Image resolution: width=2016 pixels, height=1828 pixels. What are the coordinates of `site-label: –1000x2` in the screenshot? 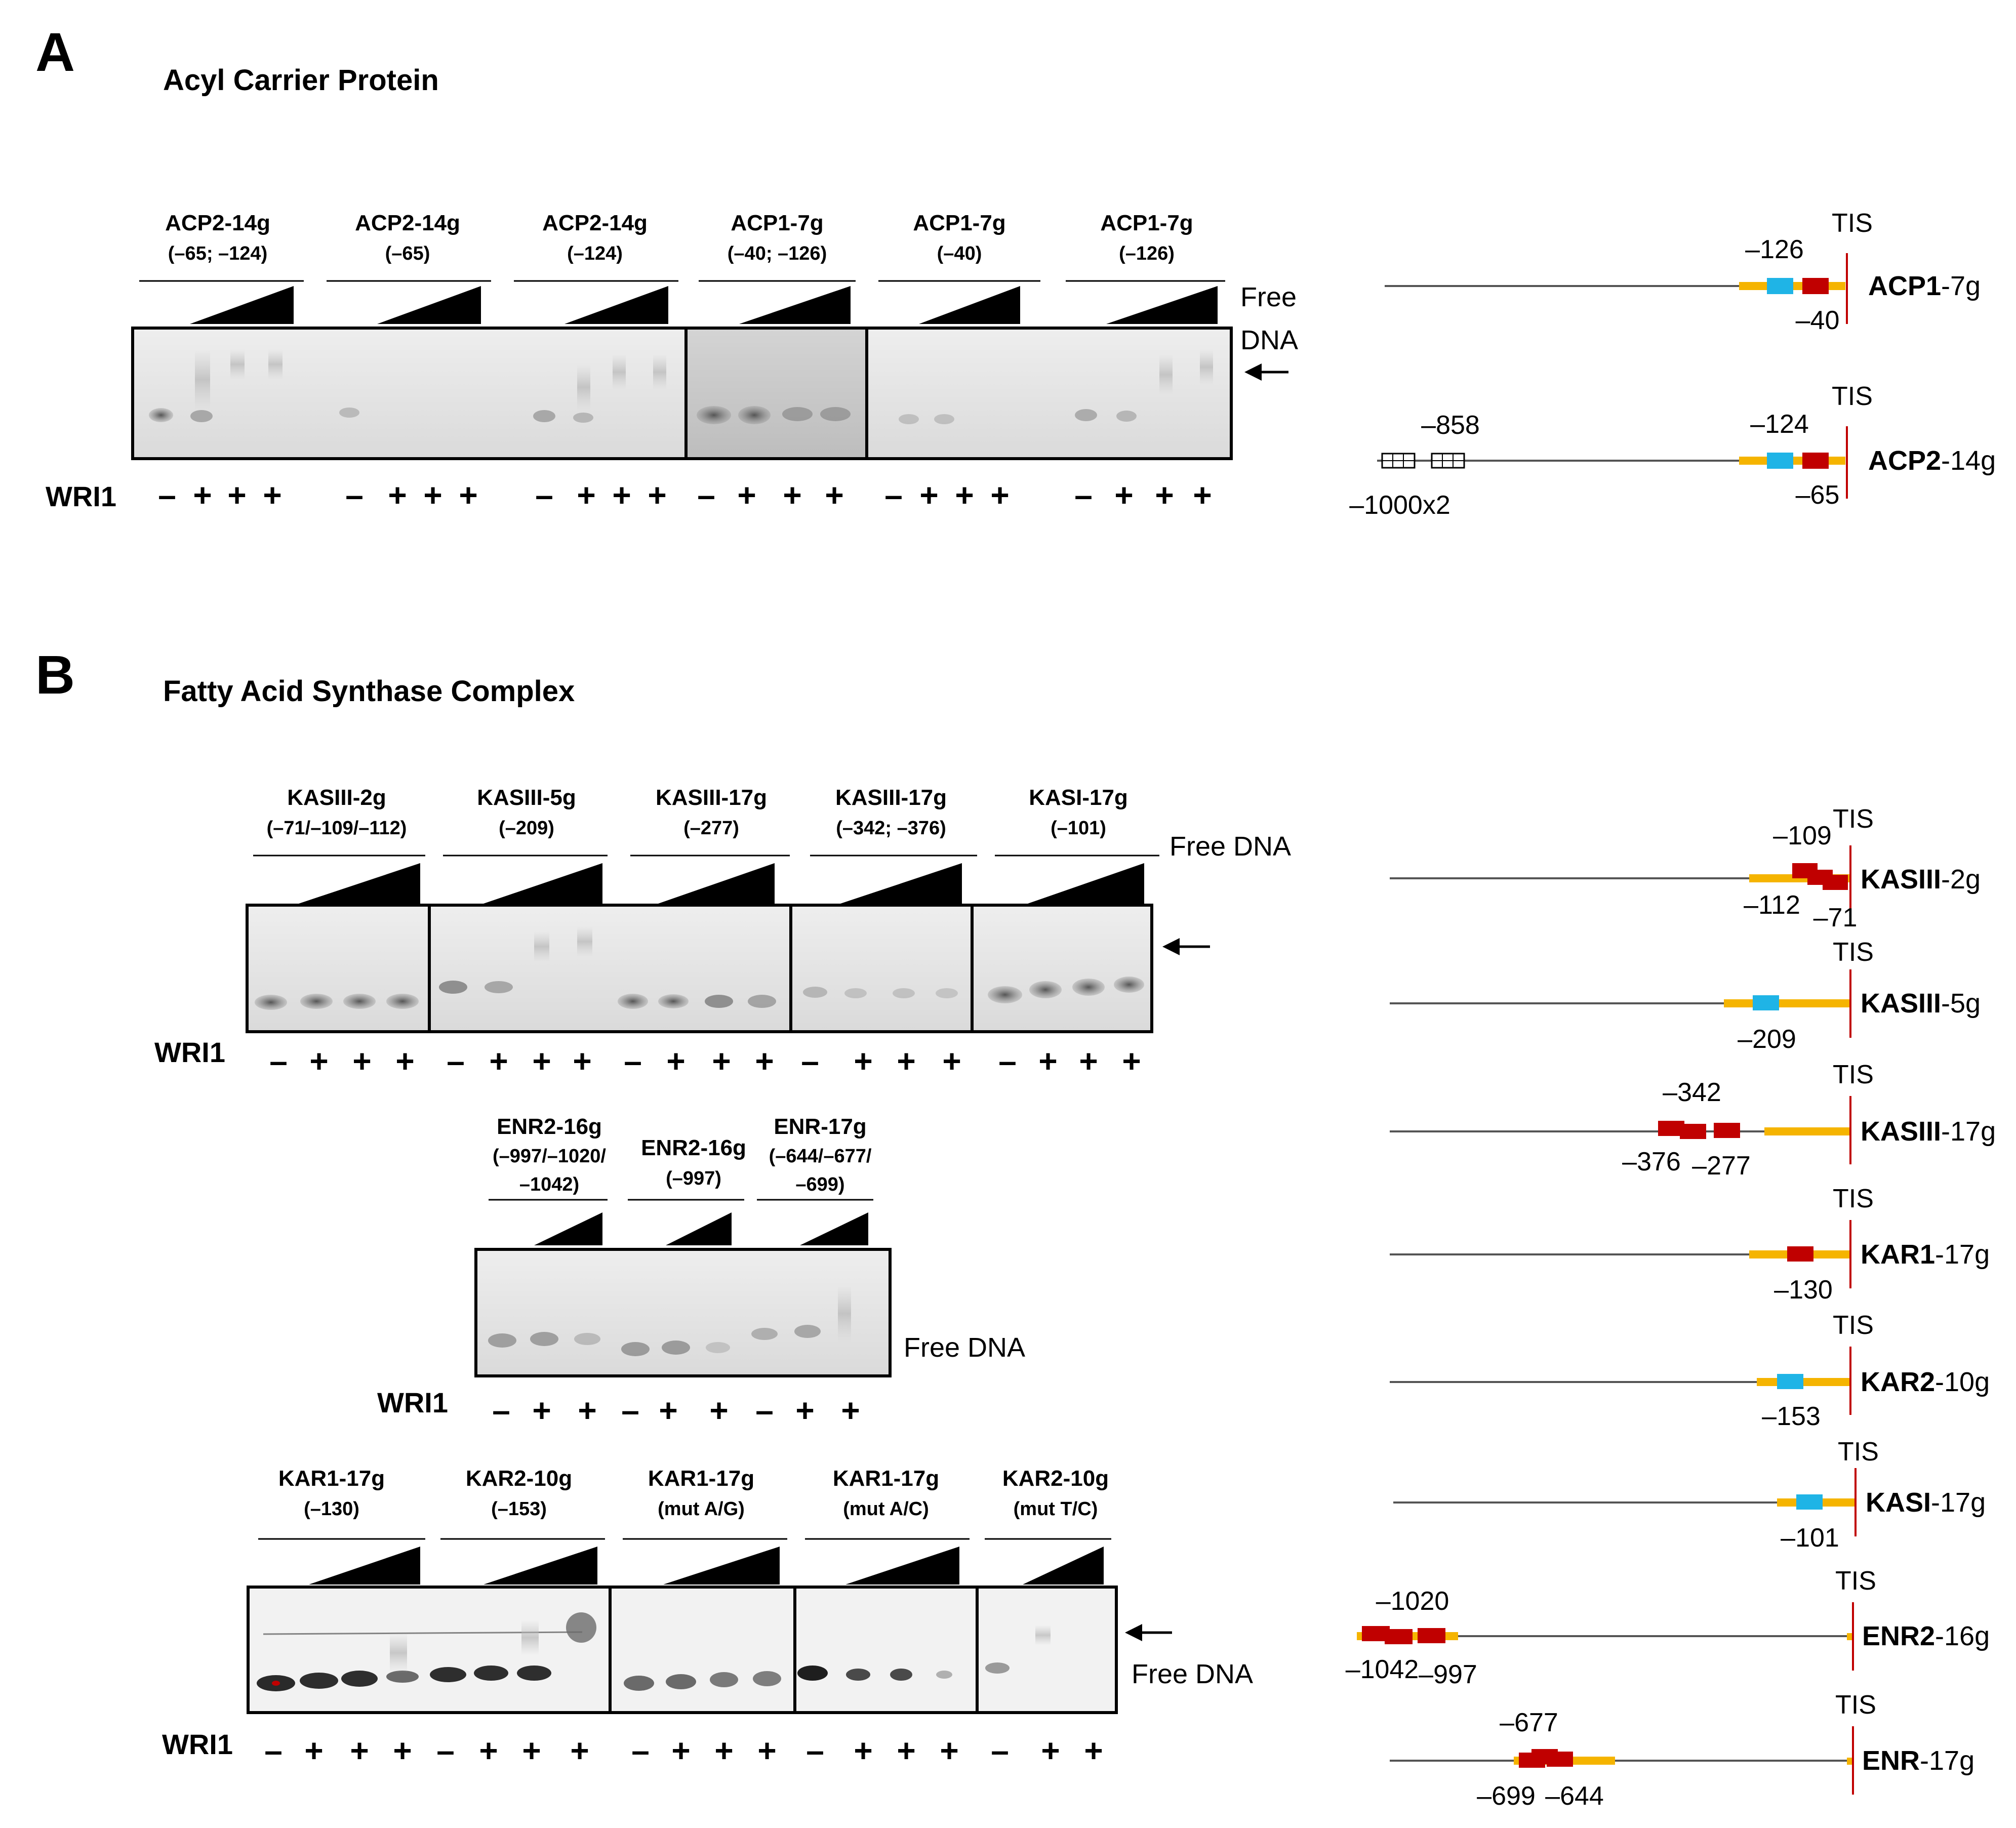 It's located at (1400, 506).